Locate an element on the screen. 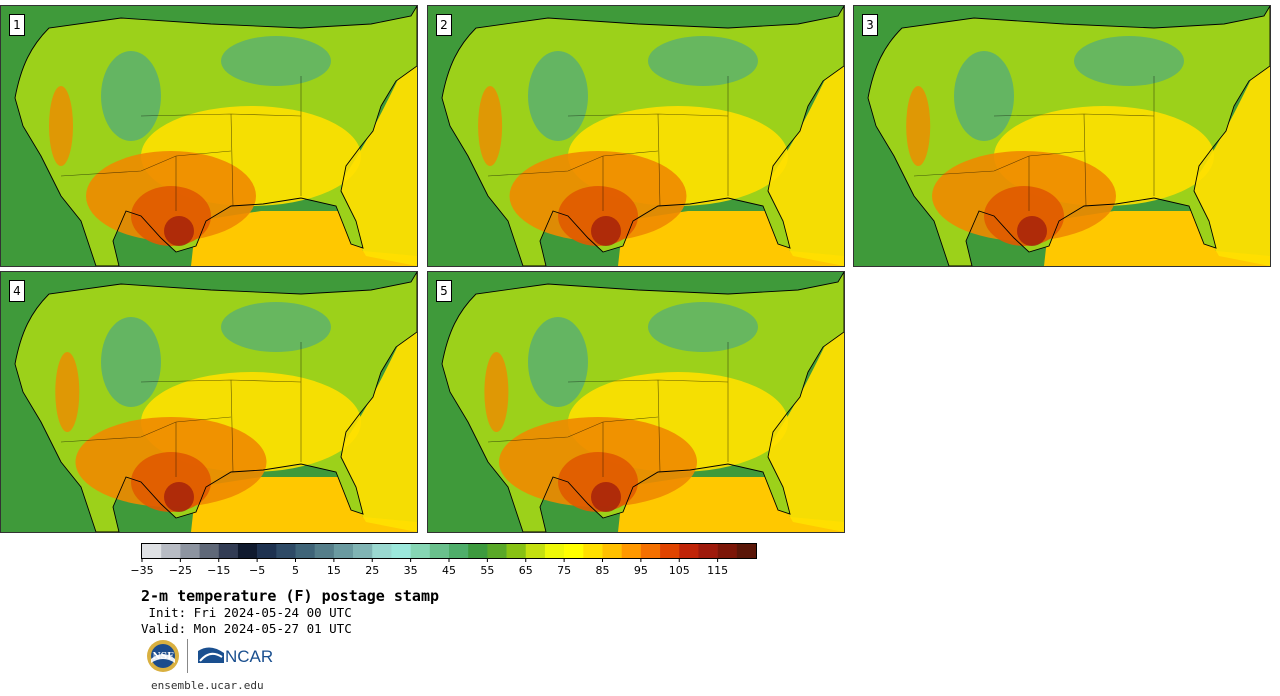 The width and height of the screenshot is (1280, 696). map-panel-4: 4 is located at coordinates (209, 402).